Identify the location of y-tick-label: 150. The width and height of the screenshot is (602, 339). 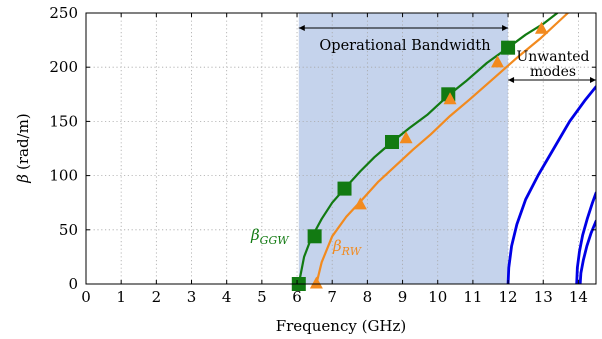
(63, 121).